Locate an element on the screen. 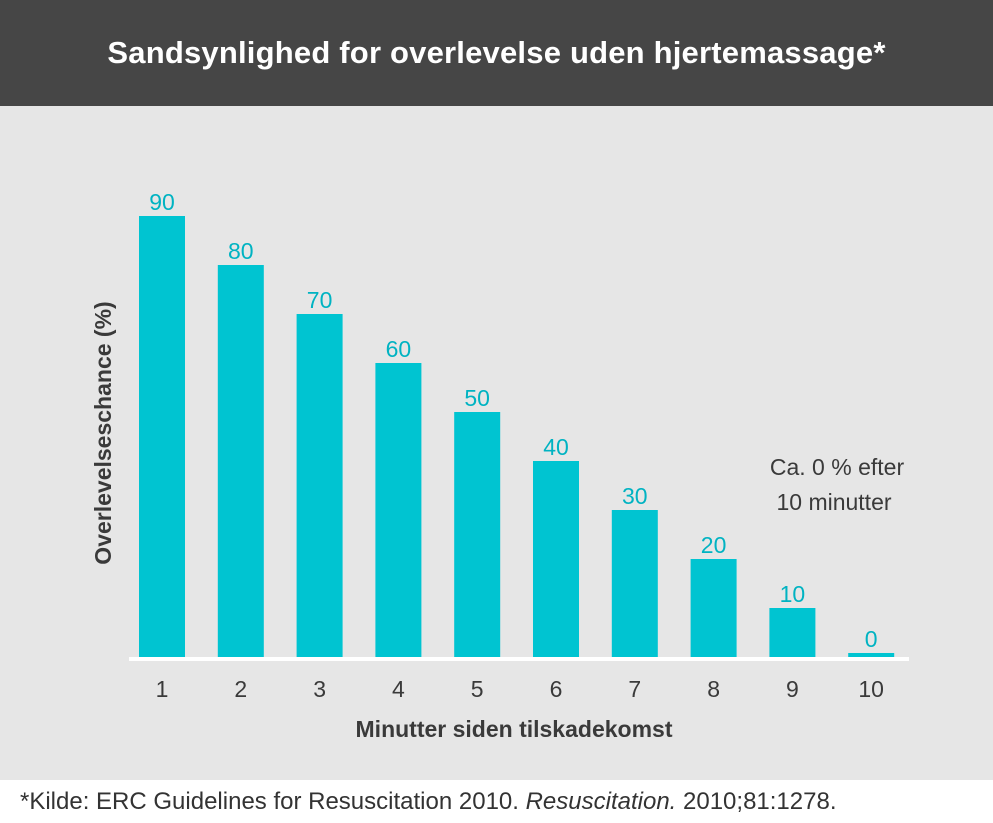 The width and height of the screenshot is (993, 823). x-tick-label-5: 5 is located at coordinates (477, 689).